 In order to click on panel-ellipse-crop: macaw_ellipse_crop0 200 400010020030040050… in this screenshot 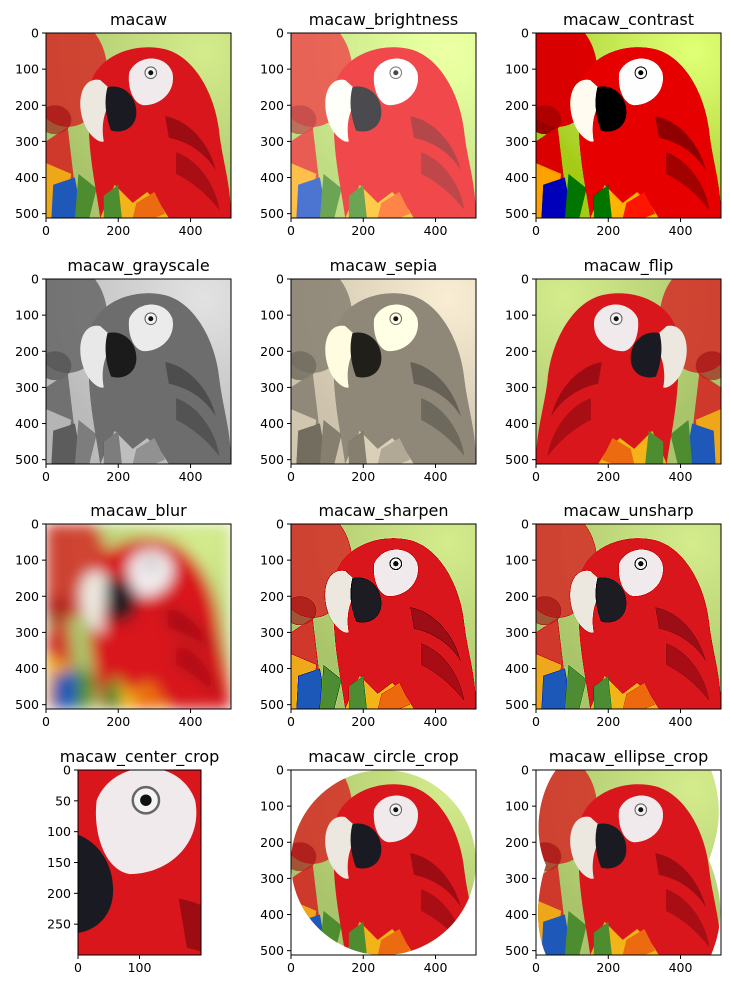, I will do `click(613, 861)`.